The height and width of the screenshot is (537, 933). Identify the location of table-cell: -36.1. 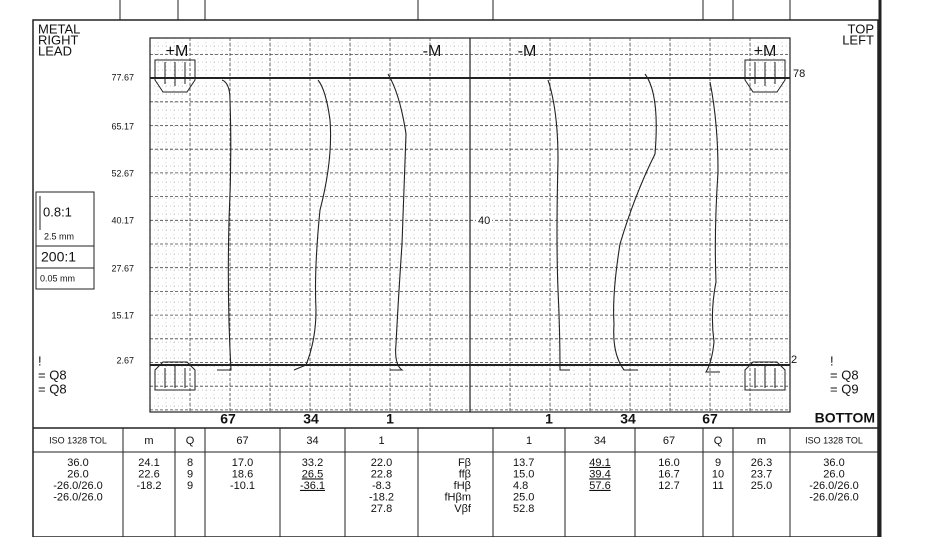
(312, 486).